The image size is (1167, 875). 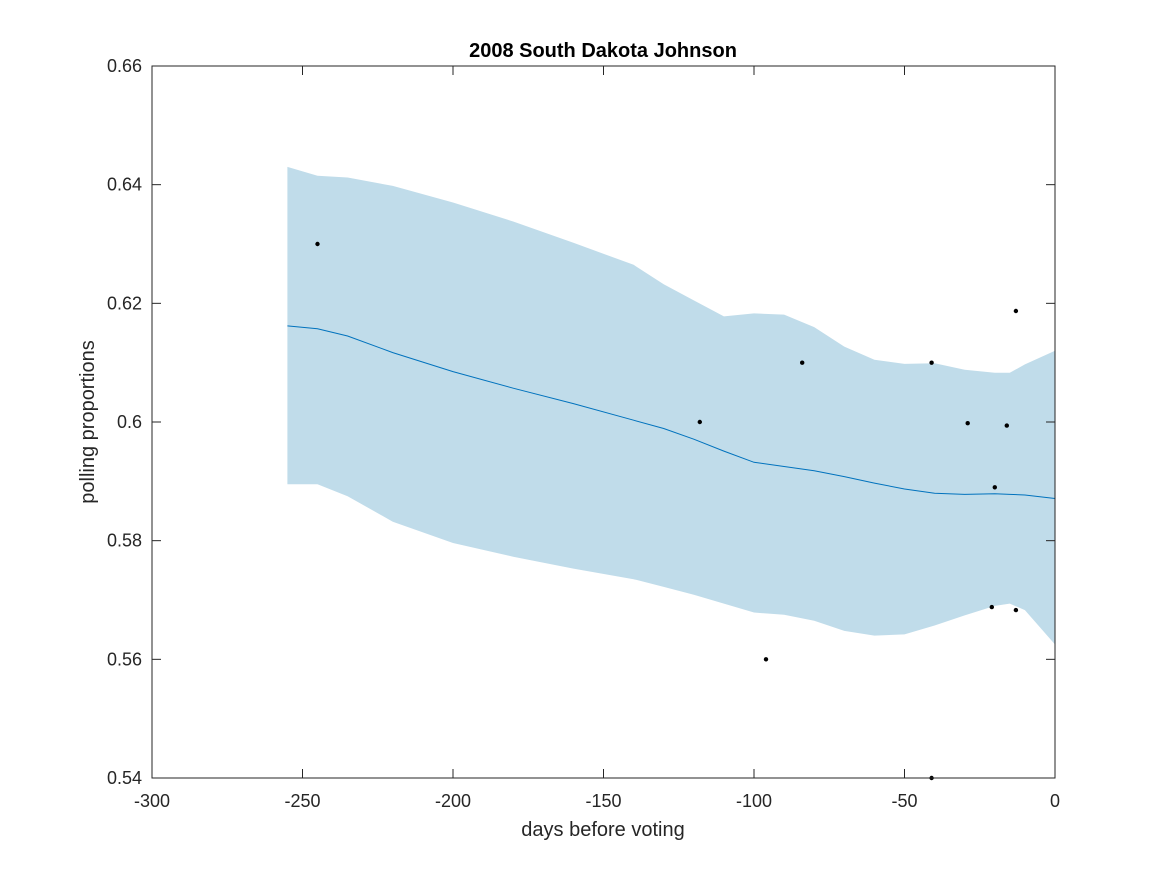 What do you see at coordinates (152, 801) in the screenshot?
I see `x-tick-label: -300` at bounding box center [152, 801].